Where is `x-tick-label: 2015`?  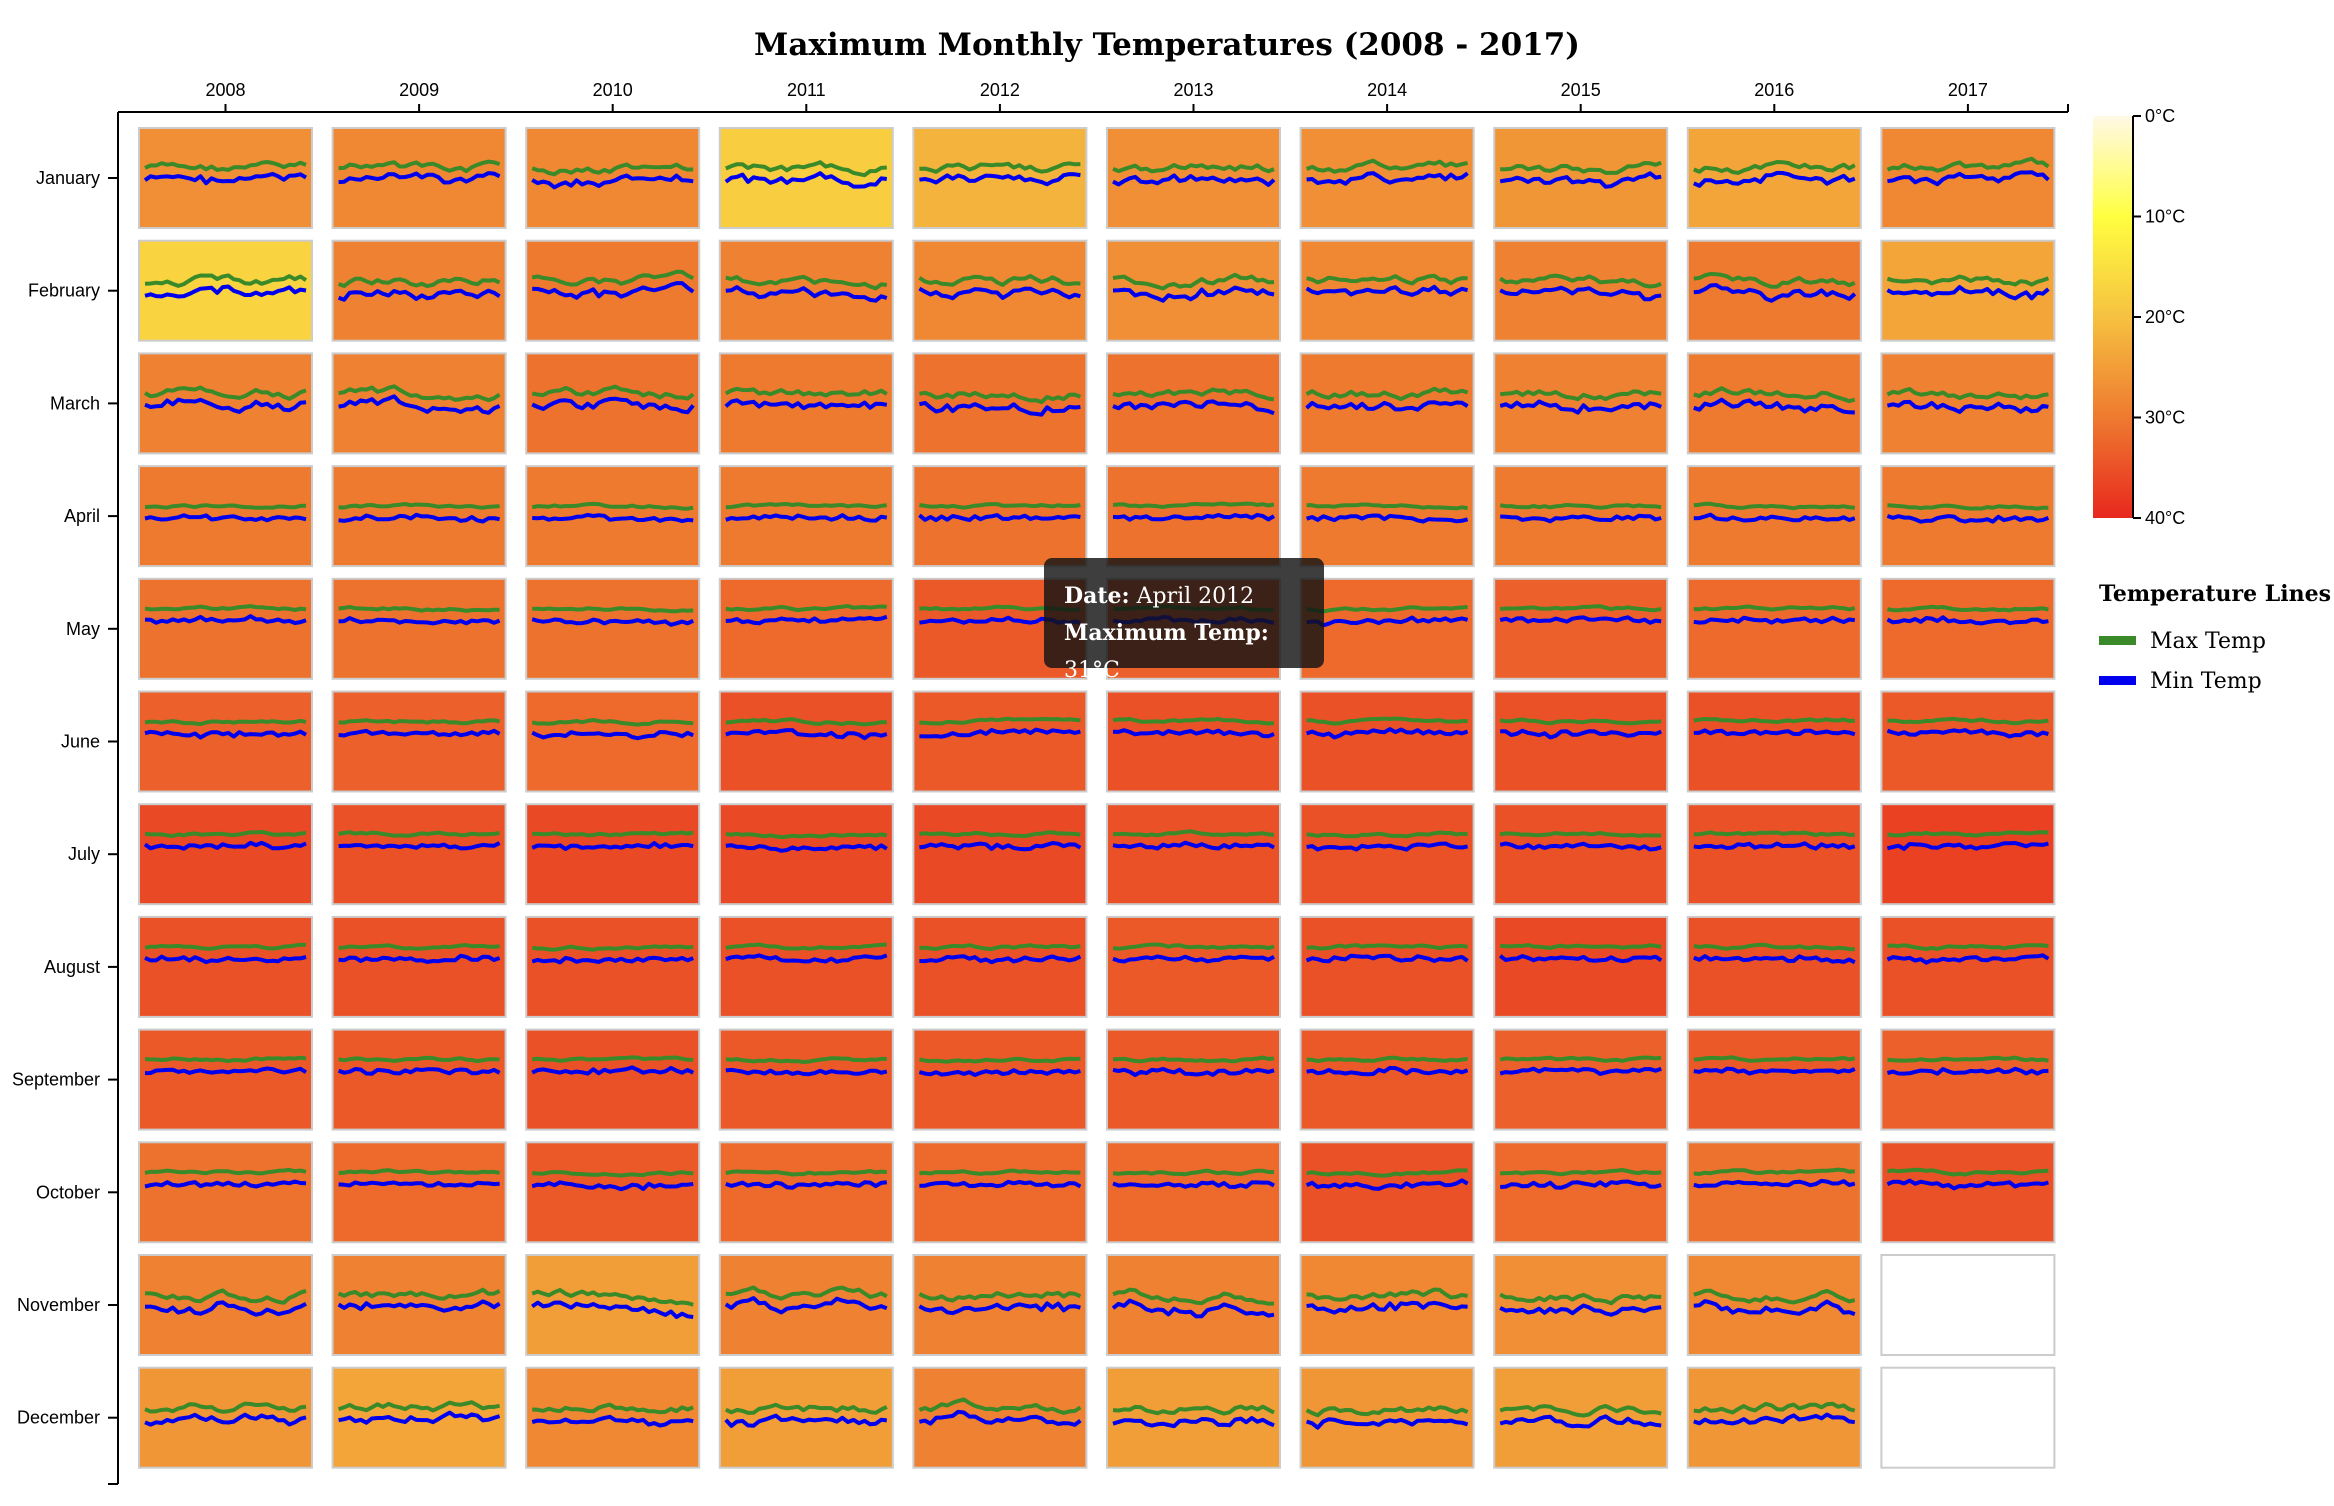
x-tick-label: 2015 is located at coordinates (1581, 90).